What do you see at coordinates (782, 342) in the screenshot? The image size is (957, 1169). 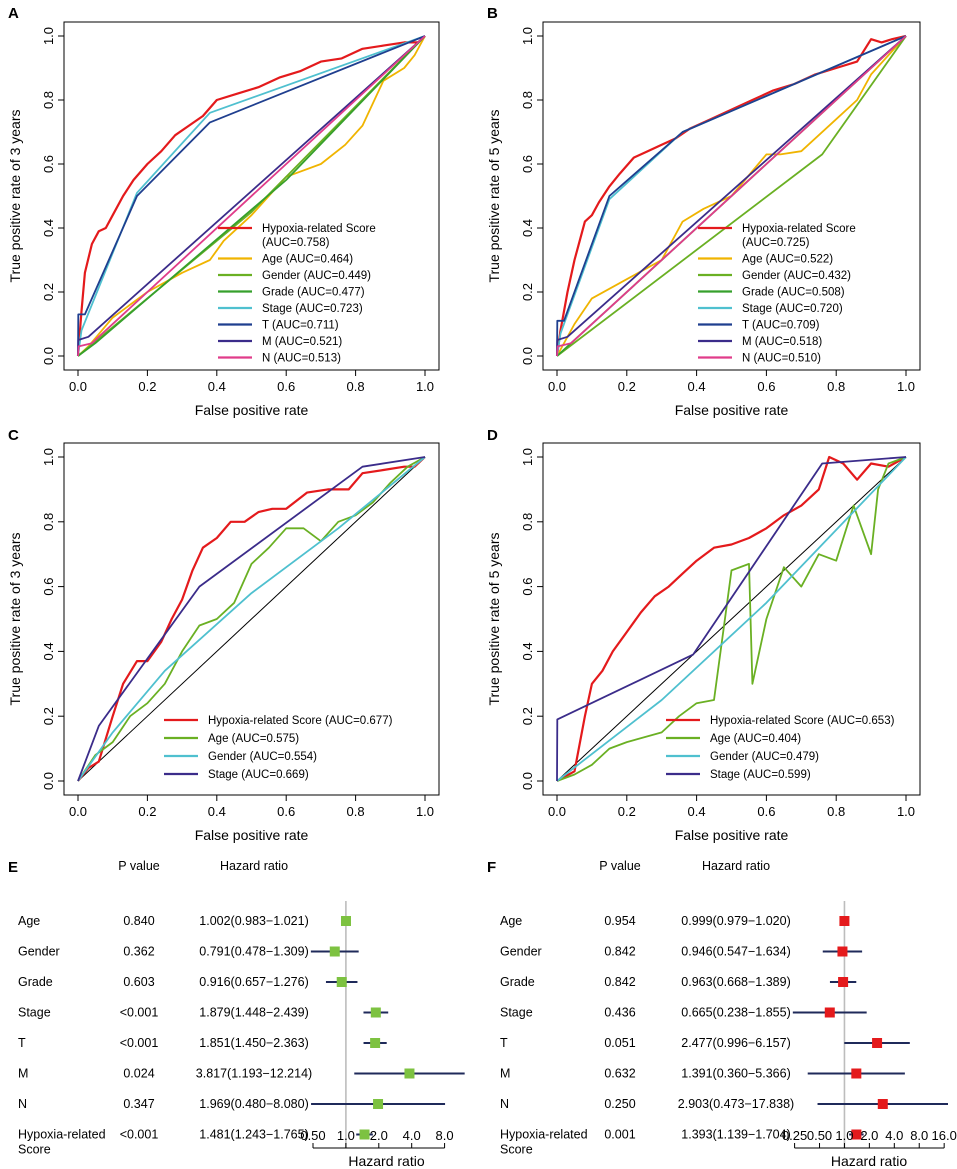 I see `legend-label-m: M (AUC=0.518)` at bounding box center [782, 342].